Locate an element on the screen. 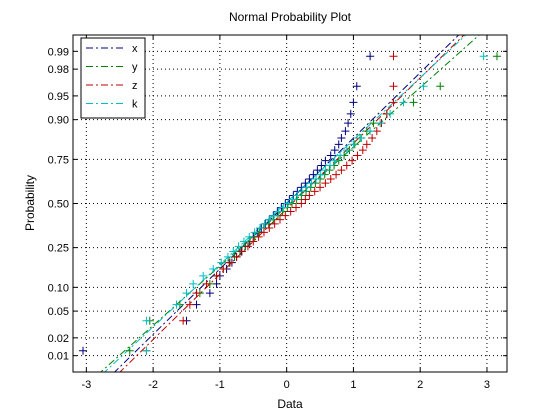 This screenshot has width=560, height=420. y-tick-label: 0.99 is located at coordinates (58, 52).